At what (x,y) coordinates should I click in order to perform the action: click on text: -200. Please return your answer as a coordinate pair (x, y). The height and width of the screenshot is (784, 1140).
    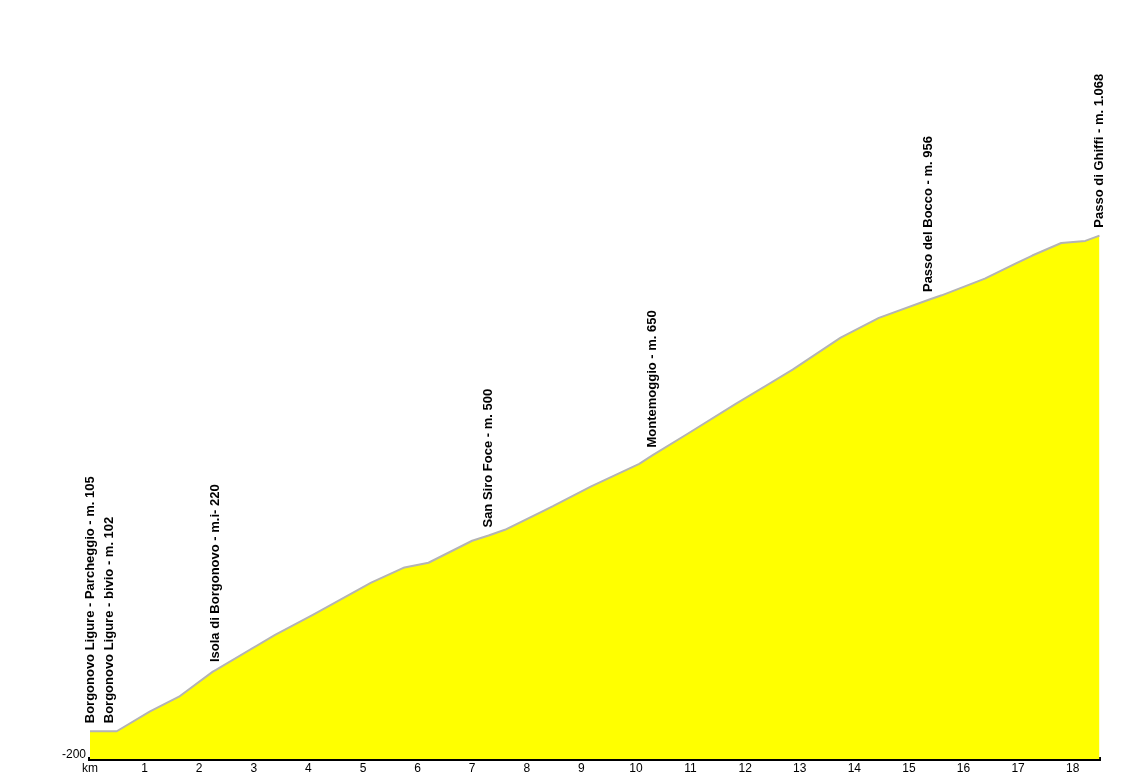
    Looking at the image, I should click on (74, 754).